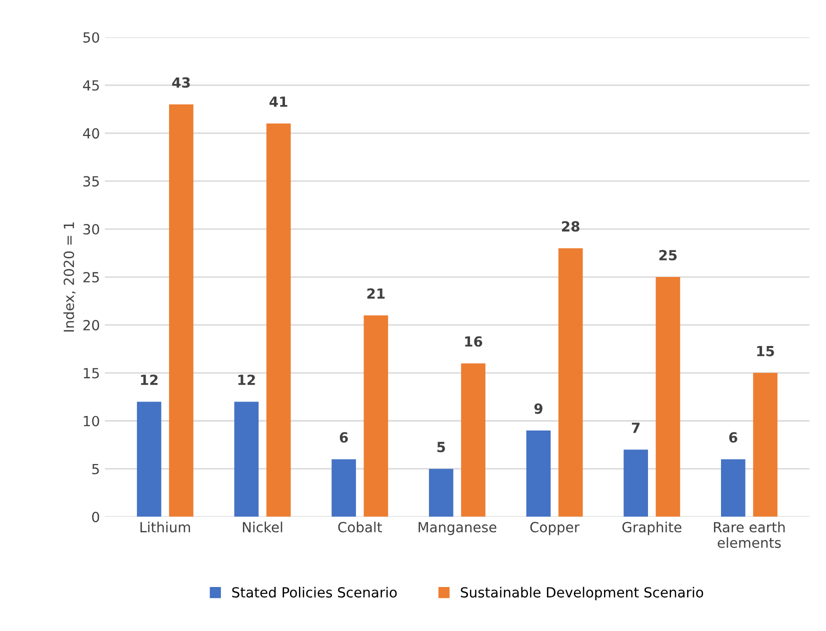 This screenshot has width=826, height=631. Describe the element at coordinates (69, 277) in the screenshot. I see `y-axis-title: Index, 2020 = 1` at that location.